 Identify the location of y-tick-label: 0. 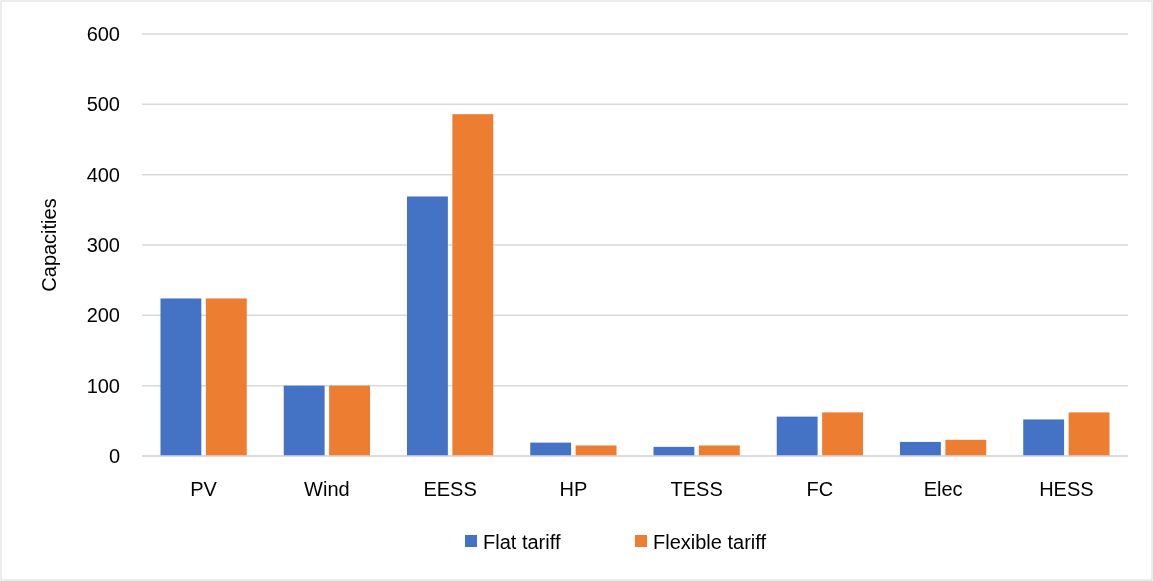
(114, 456).